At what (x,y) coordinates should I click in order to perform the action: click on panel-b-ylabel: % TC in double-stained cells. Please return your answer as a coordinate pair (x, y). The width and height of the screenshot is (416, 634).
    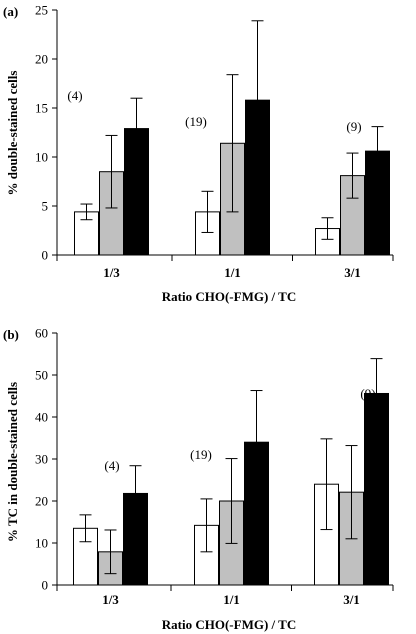
    Looking at the image, I should click on (12, 462).